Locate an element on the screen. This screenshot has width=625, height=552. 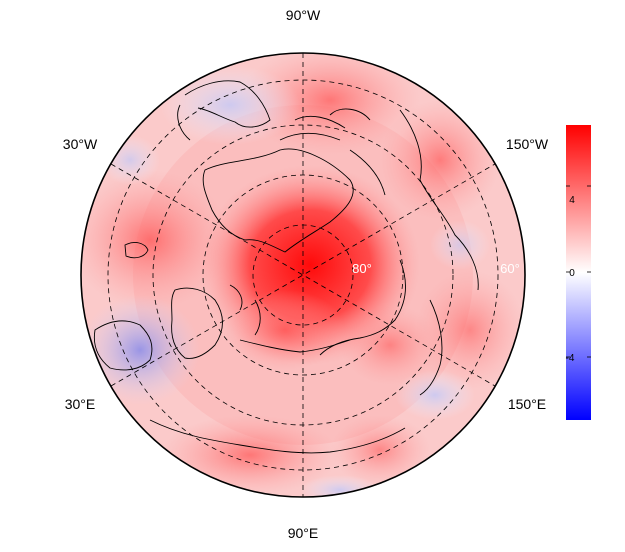
scandinavia-coast is located at coordinates (197, 323).